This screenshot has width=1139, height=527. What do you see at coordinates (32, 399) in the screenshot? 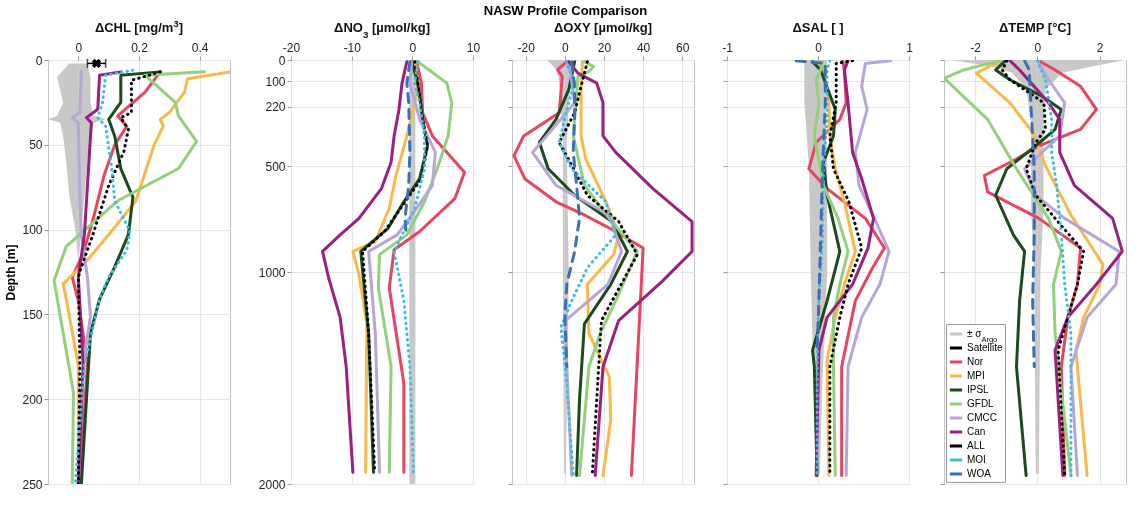
I see `y-tick-label: 200` at bounding box center [32, 399].